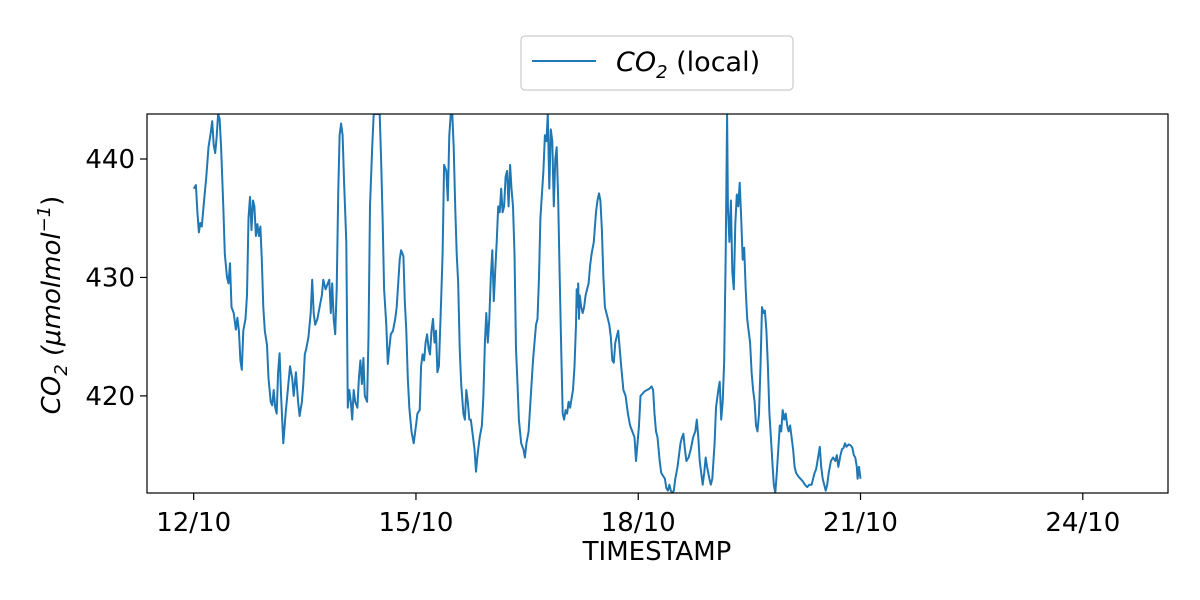  Describe the element at coordinates (193, 523) in the screenshot. I see `x-tick-label: 12/10` at that location.